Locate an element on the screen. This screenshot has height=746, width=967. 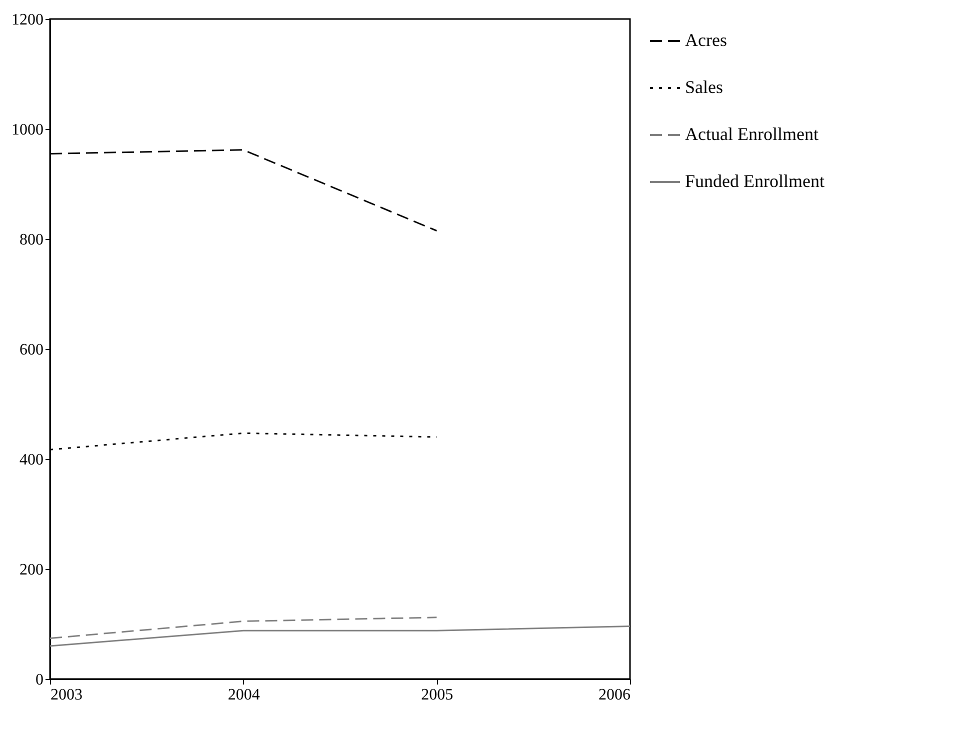
y-tick-label: 1200 is located at coordinates (28, 20).